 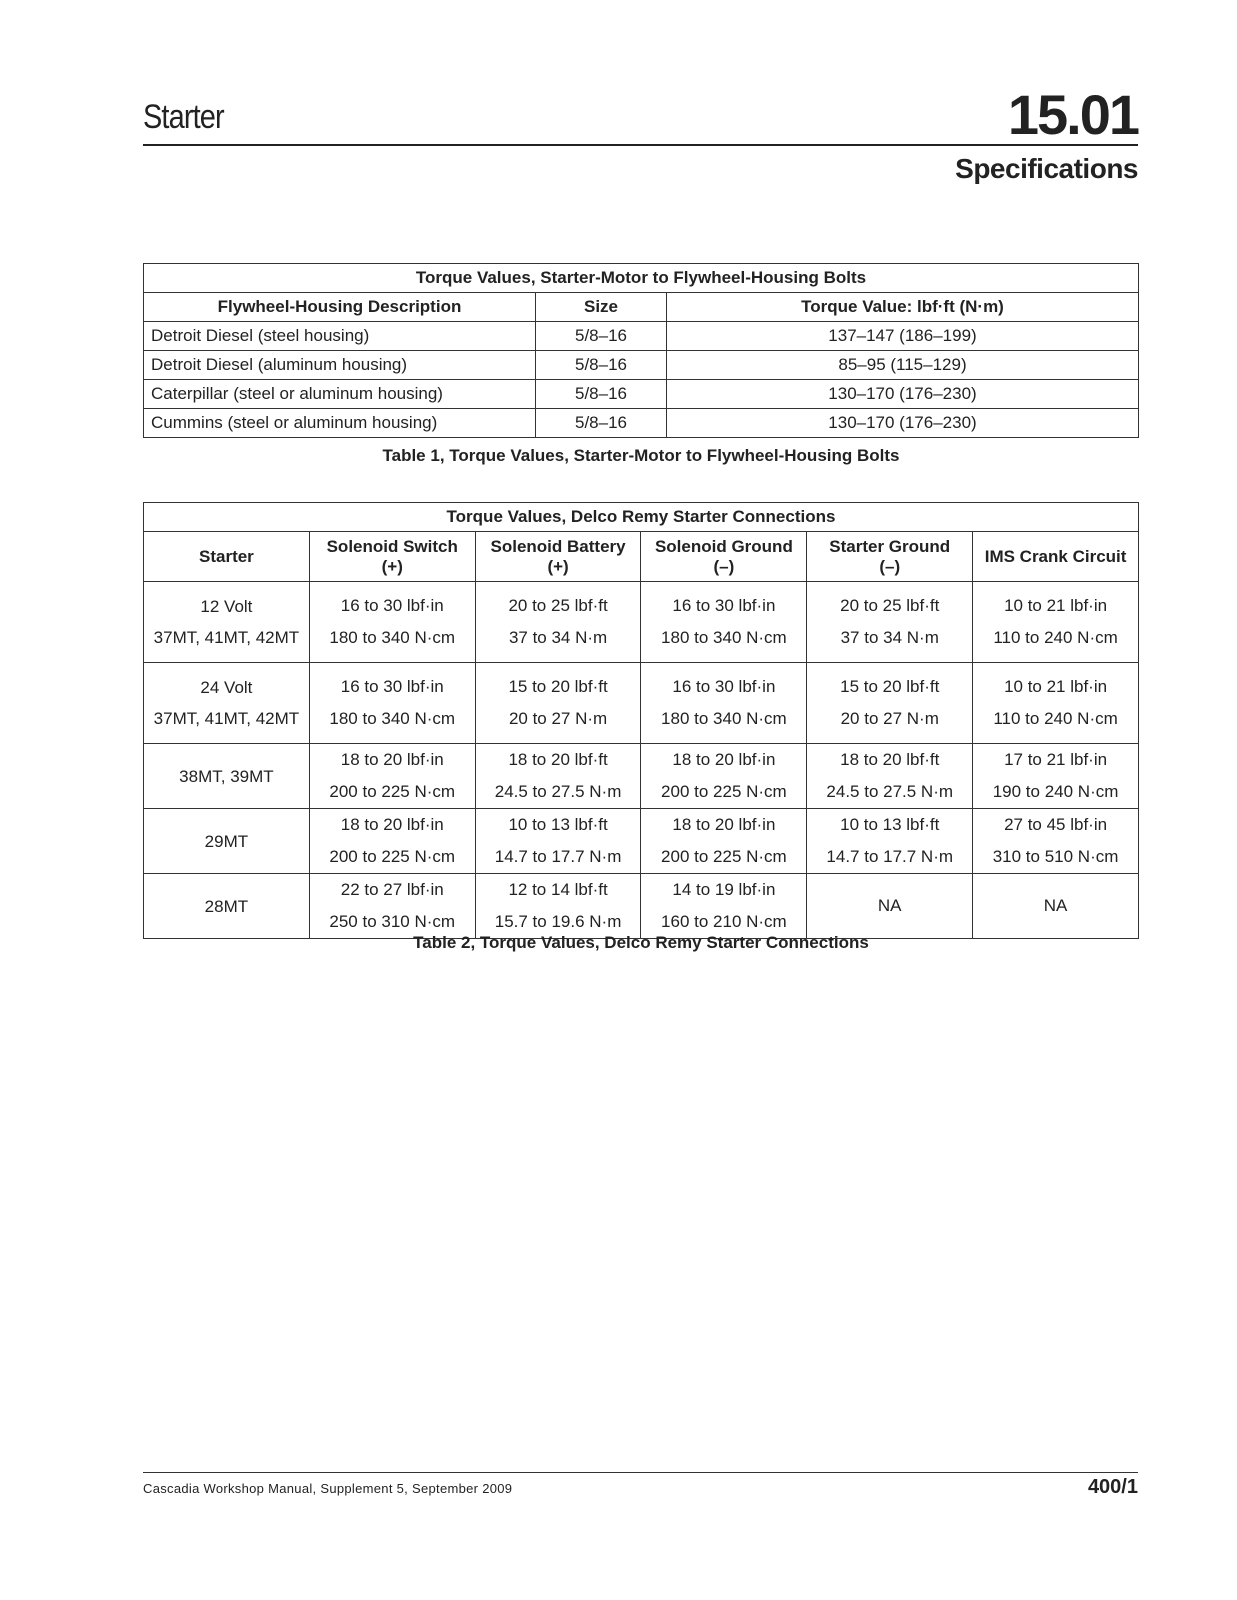 What do you see at coordinates (1055, 776) in the screenshot?
I see `table-cell: 17 to 21 lbf·in 190 to 240 N·cm` at bounding box center [1055, 776].